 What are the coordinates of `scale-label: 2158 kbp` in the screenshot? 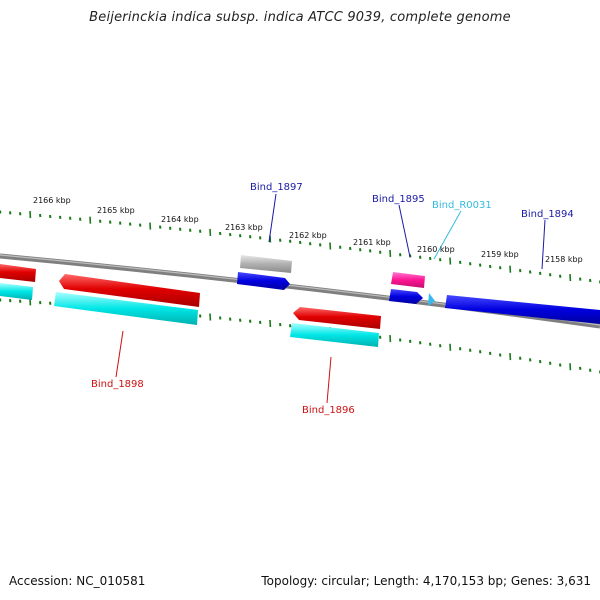 It's located at (564, 259).